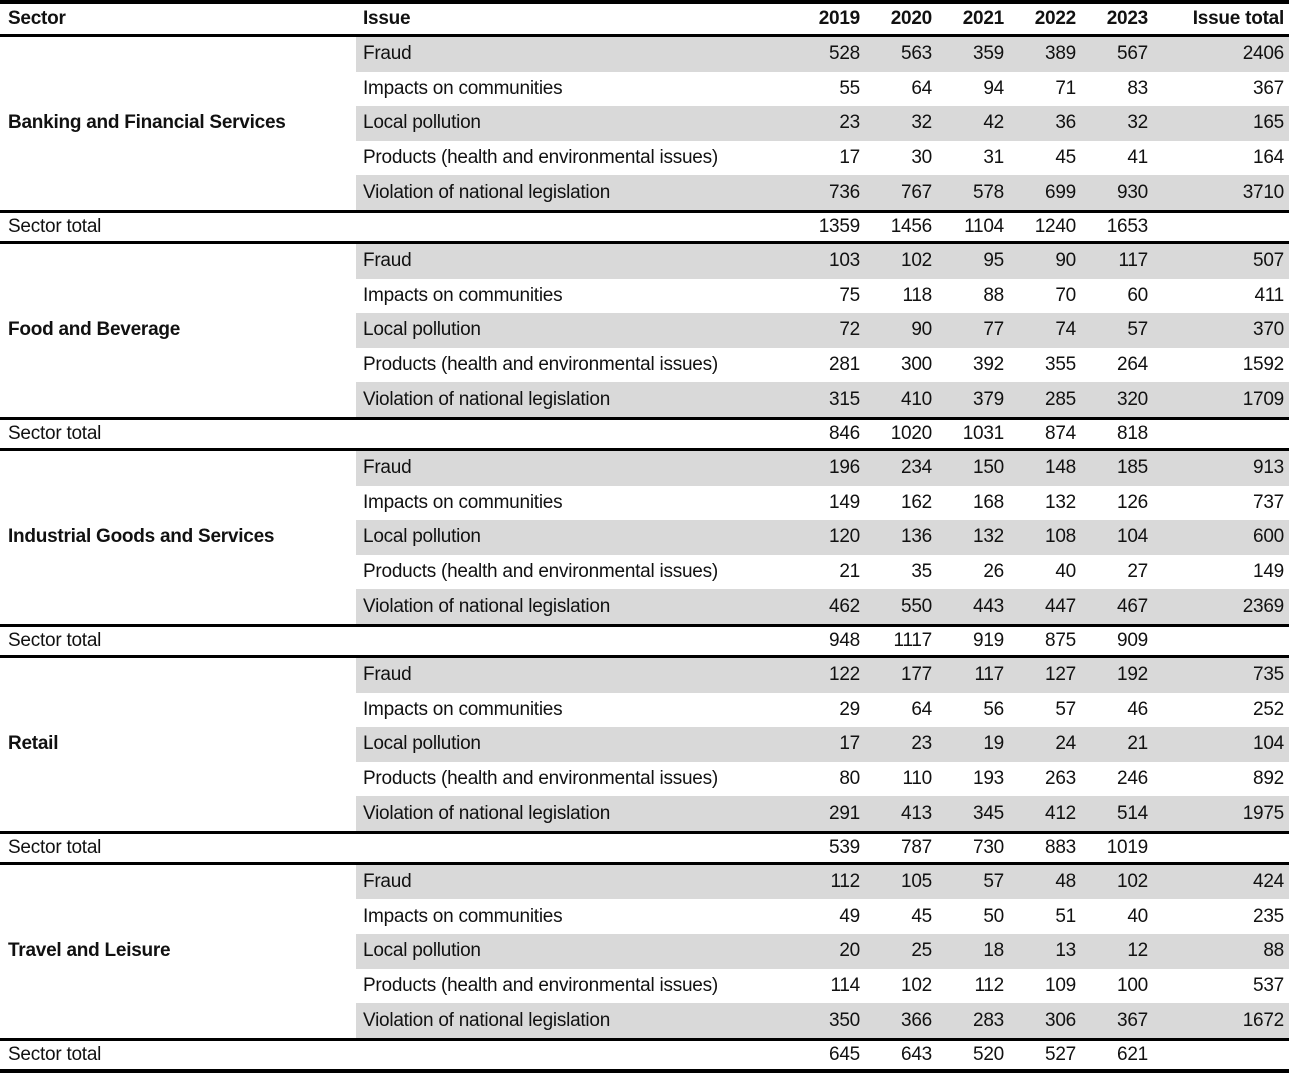 Image resolution: width=1289 pixels, height=1083 pixels. Describe the element at coordinates (974, 607) in the screenshot. I see `year-value-cell: 443` at that location.